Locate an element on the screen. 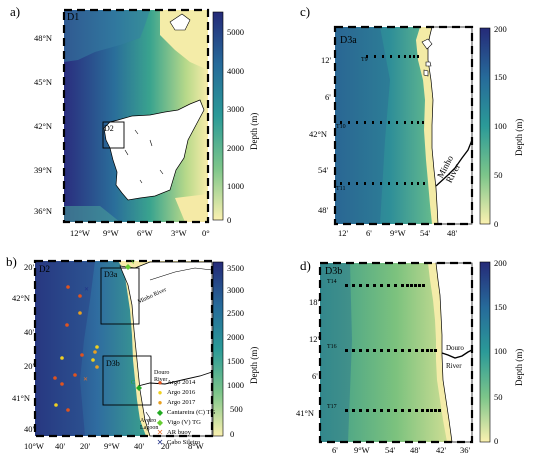 This screenshot has height=465, width=541. panel-a-cbar-tick: 2000 is located at coordinates (235, 148).